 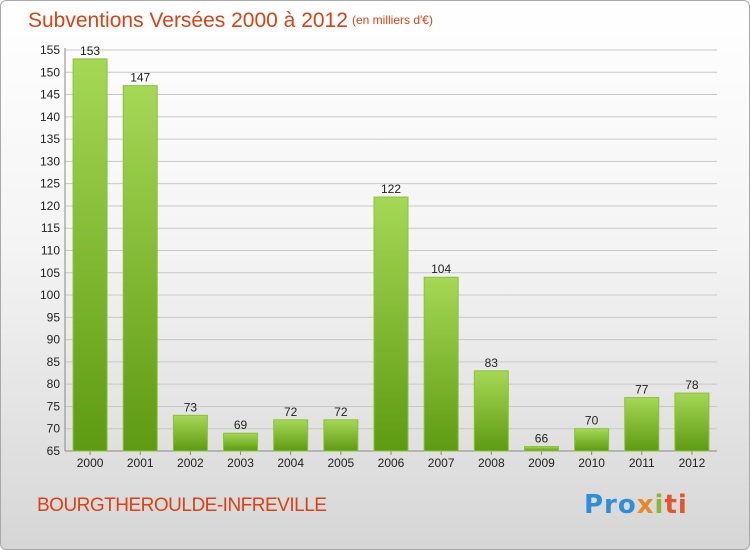 I want to click on y-tick-label: 80, so click(x=54, y=384).